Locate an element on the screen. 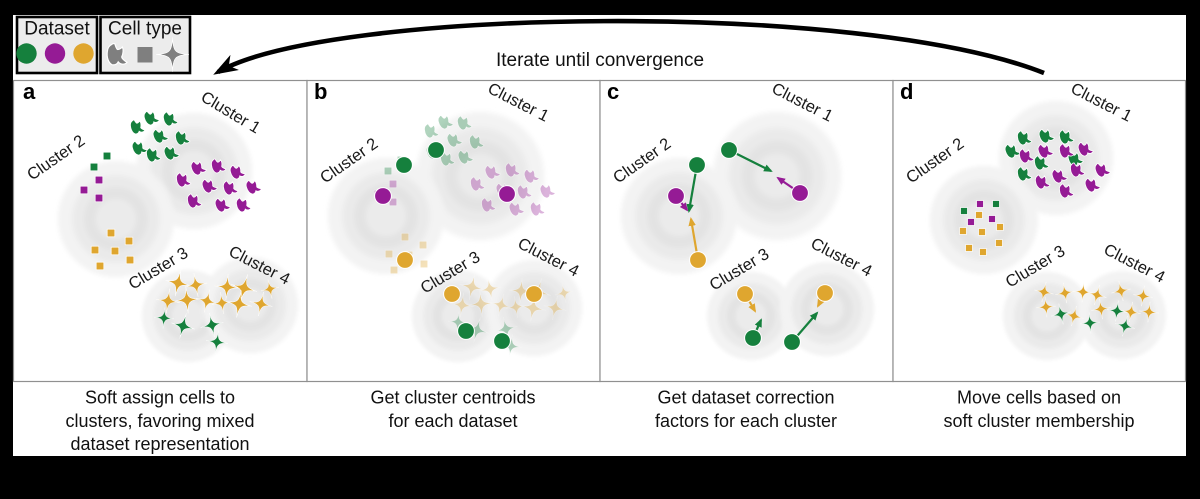 The height and width of the screenshot is (499, 1200). svg-text: Move cells based on is located at coordinates (1039, 398).